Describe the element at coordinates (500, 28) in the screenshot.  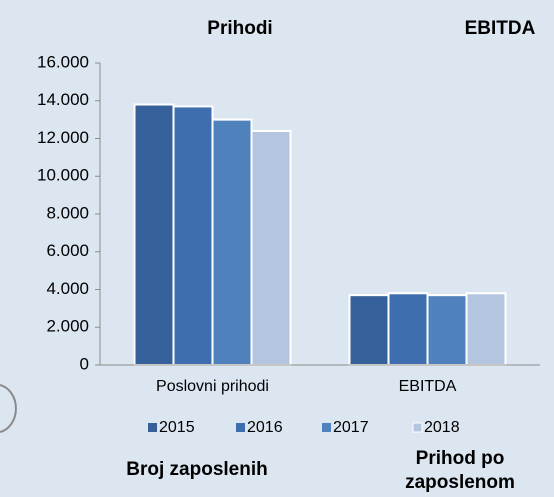
I see `heading: EBITDA` at that location.